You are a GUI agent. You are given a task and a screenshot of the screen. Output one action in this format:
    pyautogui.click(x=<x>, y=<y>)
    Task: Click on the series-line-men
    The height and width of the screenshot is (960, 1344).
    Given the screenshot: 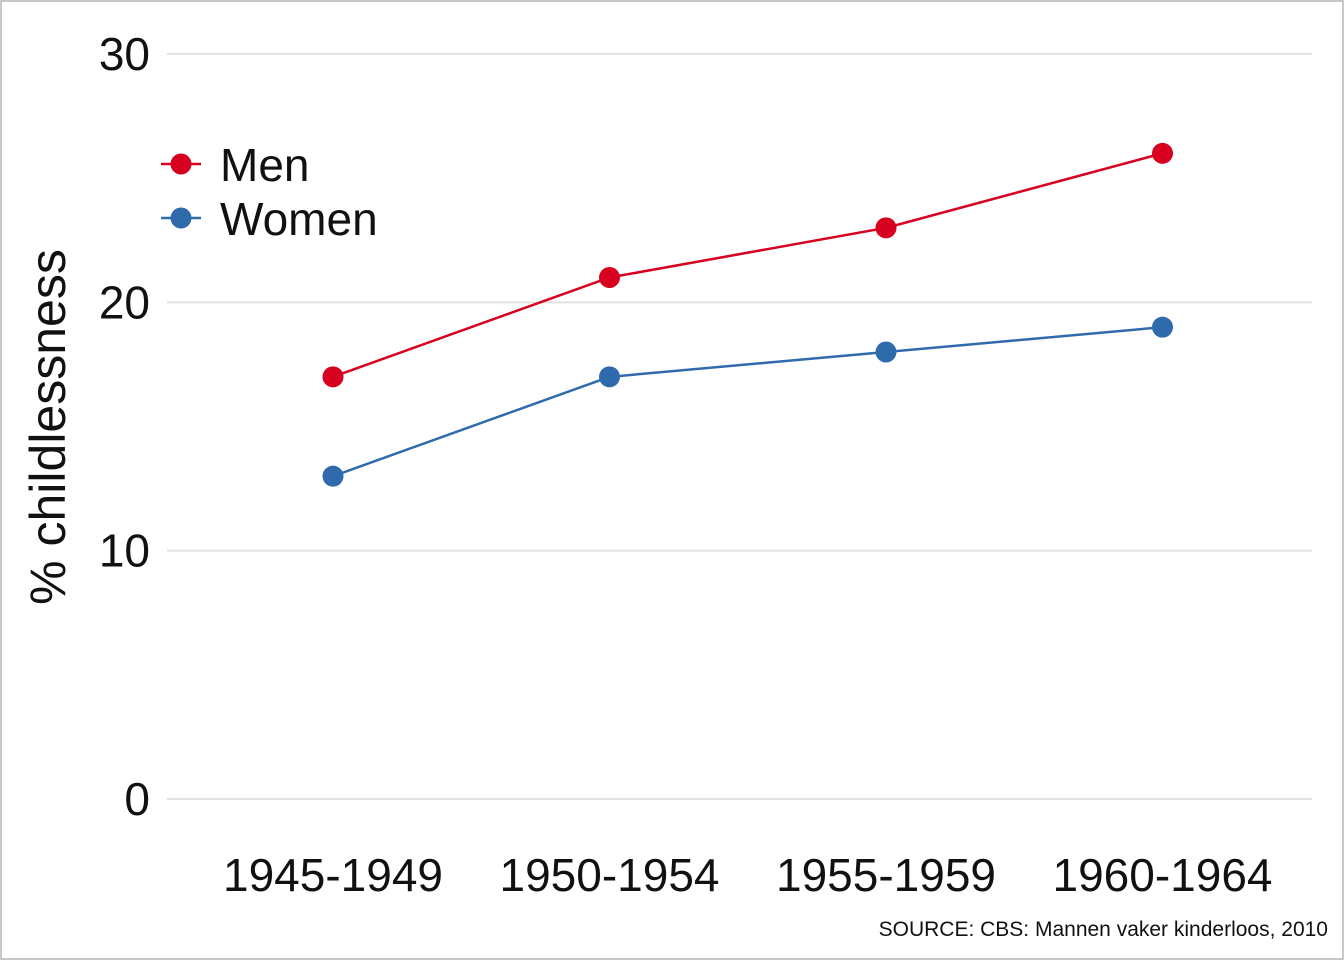 What is the action you would take?
    pyautogui.click(x=747, y=265)
    